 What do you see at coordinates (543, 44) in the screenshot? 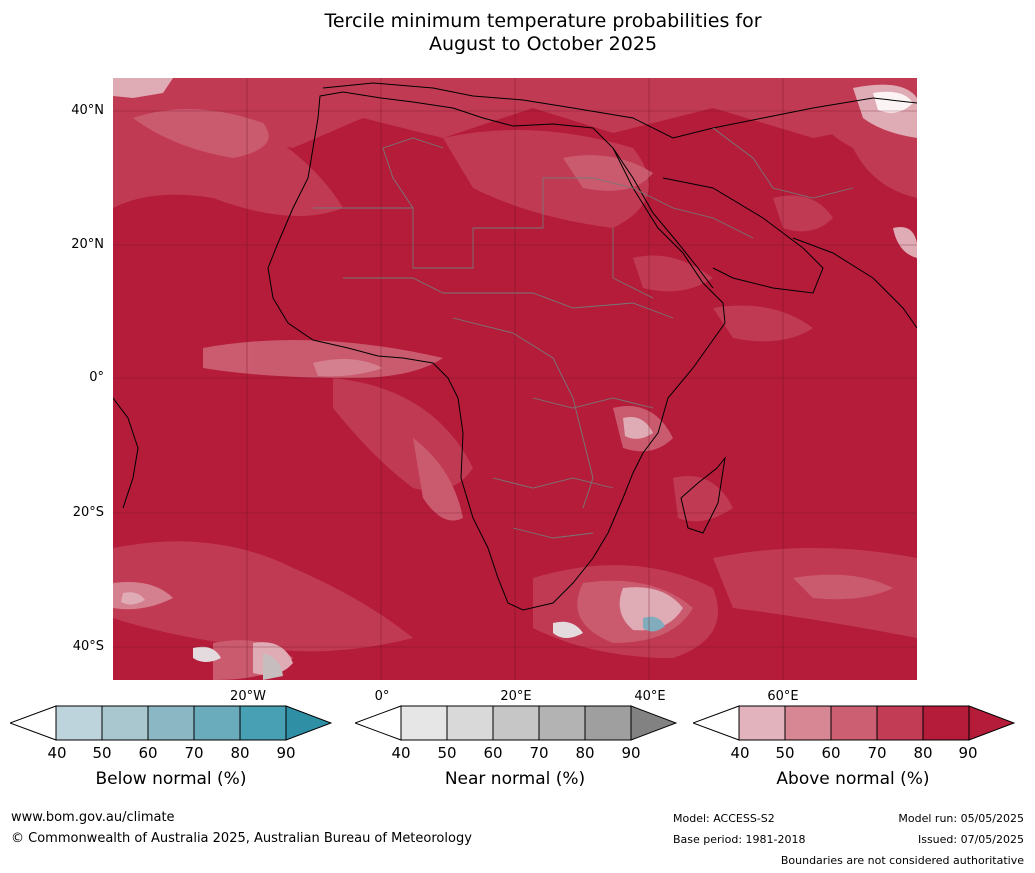
I see `title-line-2: August to October 2025` at bounding box center [543, 44].